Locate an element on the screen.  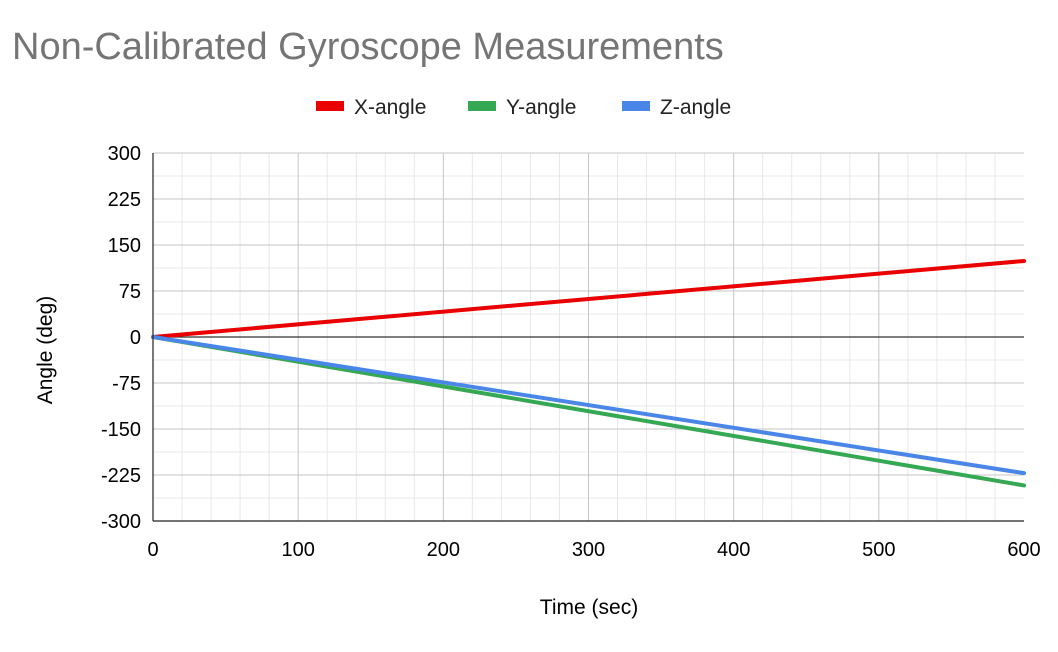
y-tick-label: -150 is located at coordinates (121, 430).